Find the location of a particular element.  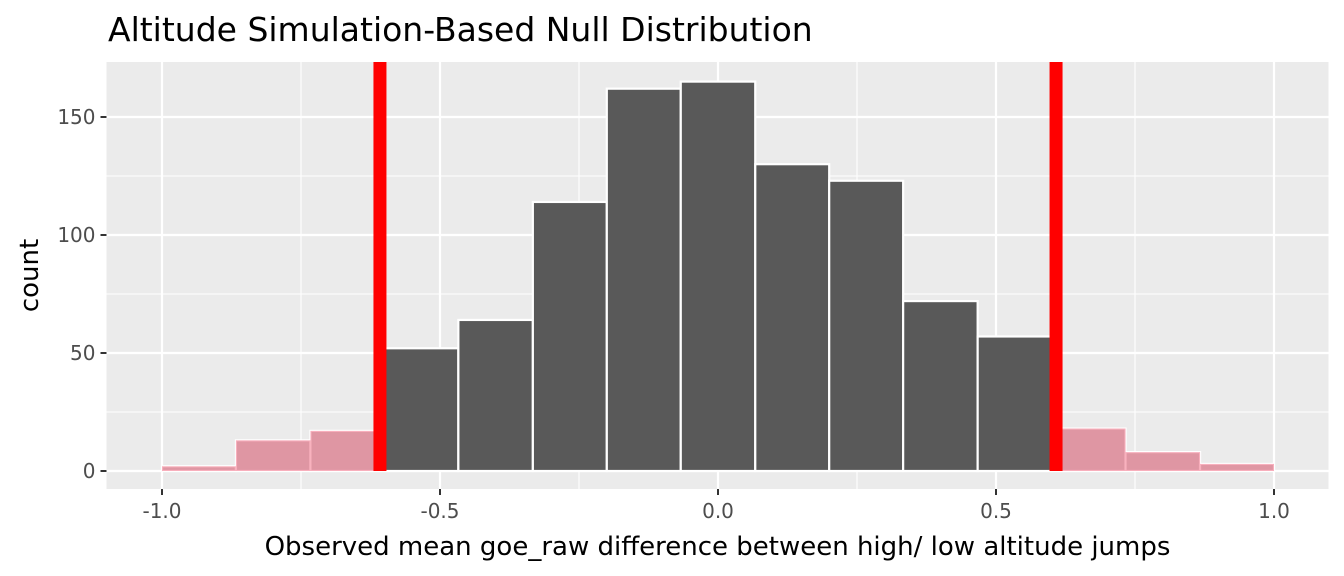

y-tick-label: 100 is located at coordinates (76, 235).